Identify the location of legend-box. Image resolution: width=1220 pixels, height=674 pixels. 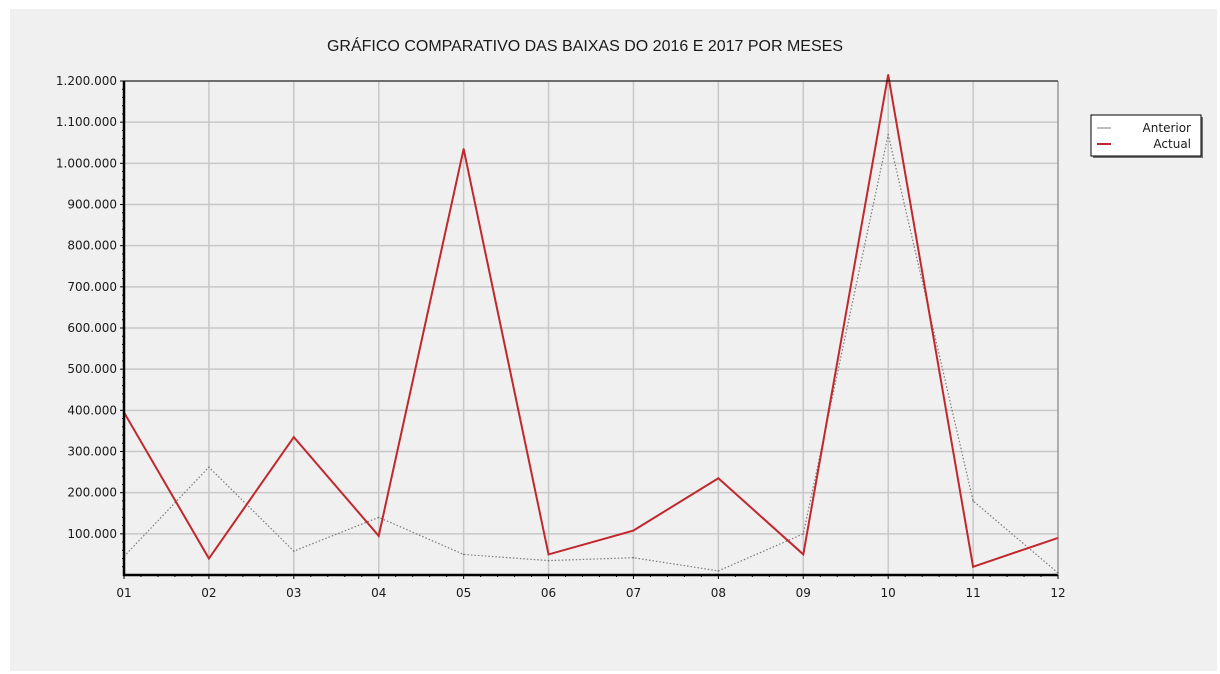
(1146, 135).